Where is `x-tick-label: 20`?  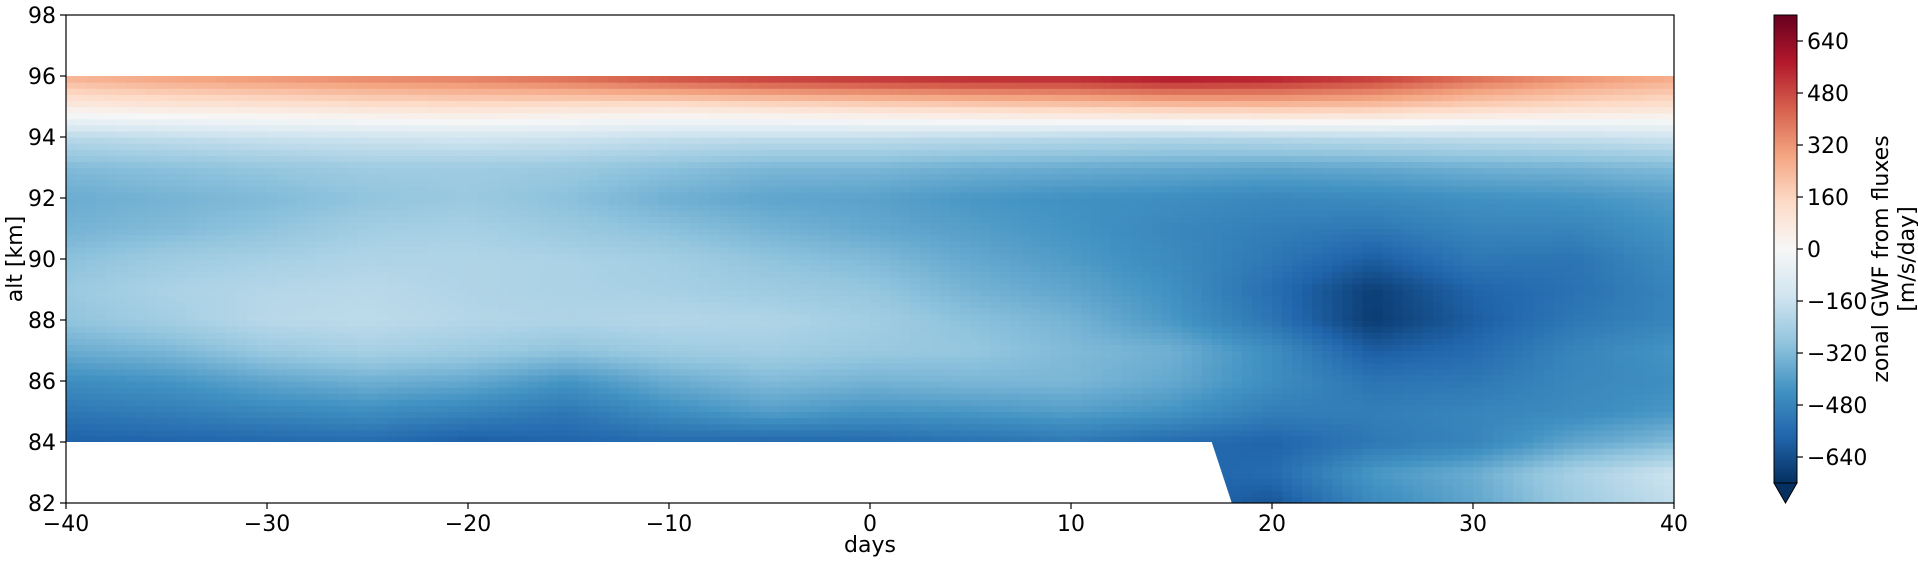
x-tick-label: 20 is located at coordinates (1272, 524).